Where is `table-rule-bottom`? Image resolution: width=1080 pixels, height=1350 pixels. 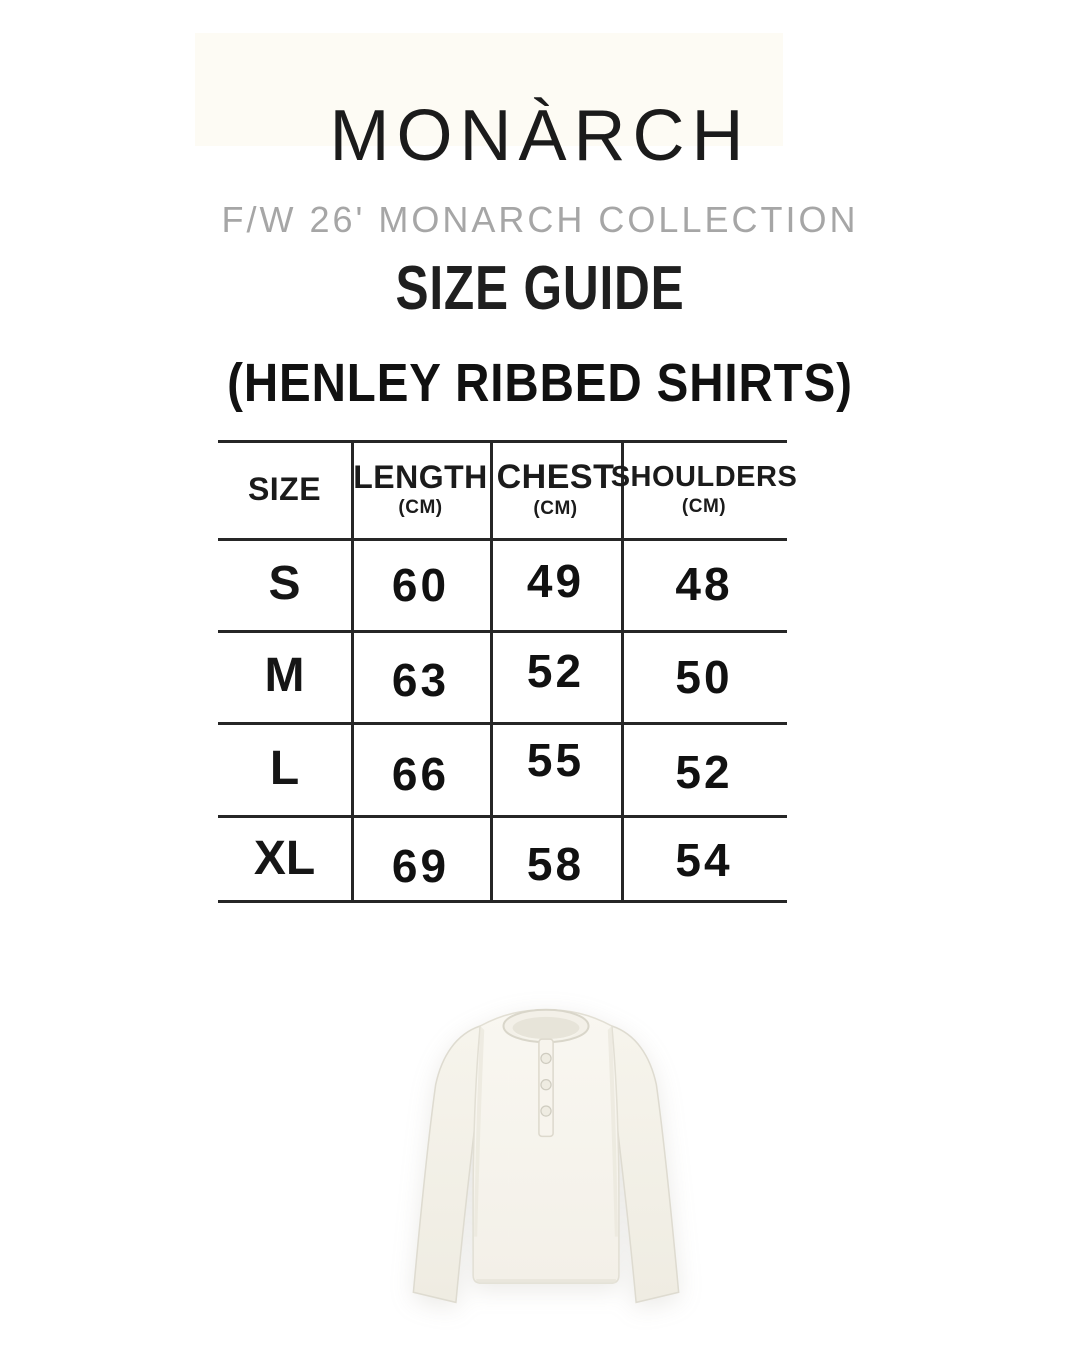 table-rule-bottom is located at coordinates (502, 901).